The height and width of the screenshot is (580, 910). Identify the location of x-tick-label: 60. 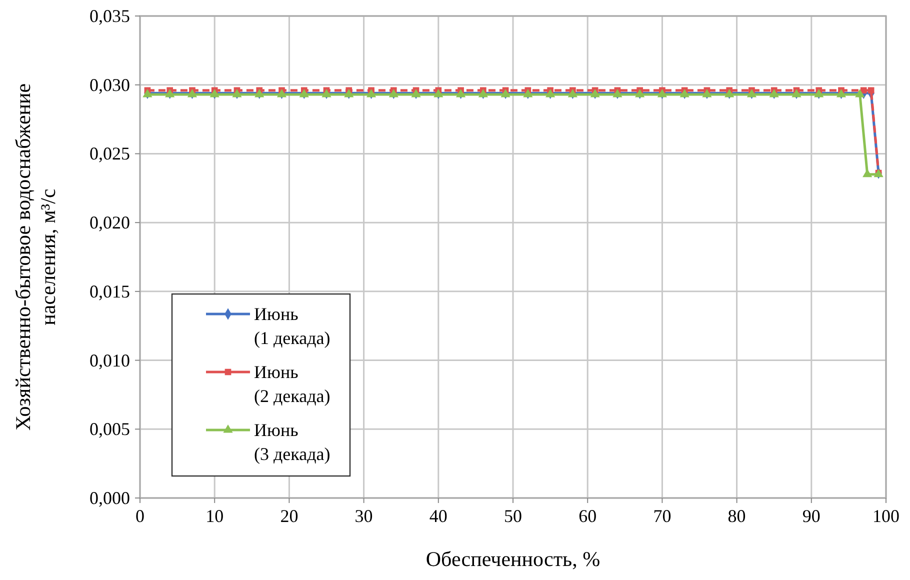
(587, 516).